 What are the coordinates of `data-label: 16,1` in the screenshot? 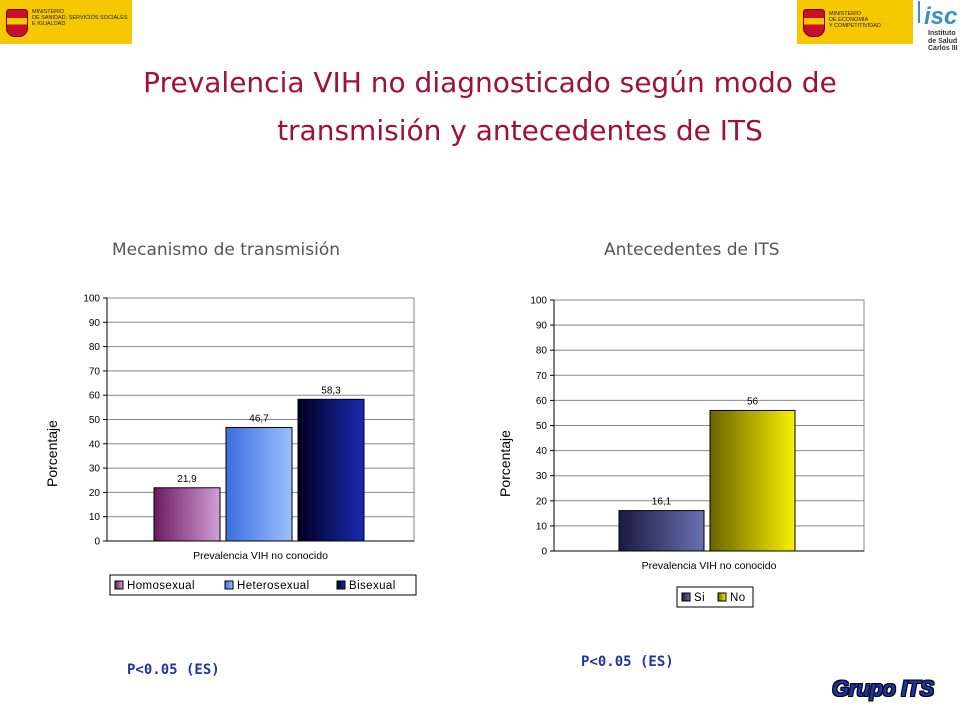 It's located at (662, 502).